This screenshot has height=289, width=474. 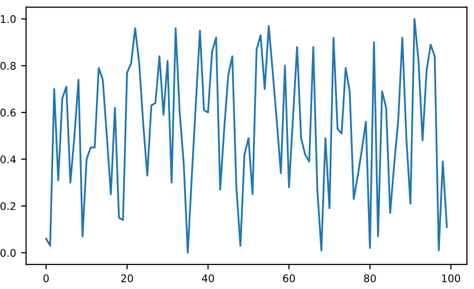 What do you see at coordinates (8, 206) in the screenshot?
I see `y-tick-label: 0.2` at bounding box center [8, 206].